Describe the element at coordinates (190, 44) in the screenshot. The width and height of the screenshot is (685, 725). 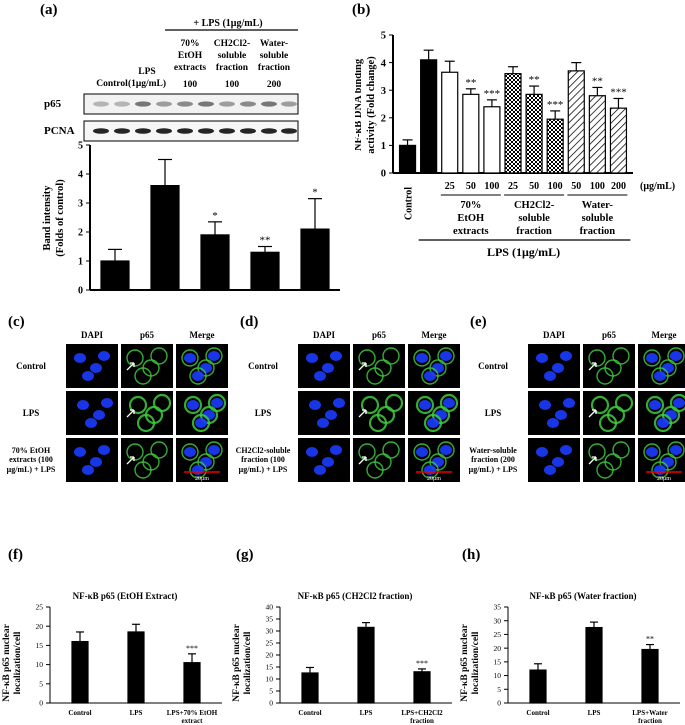
I see `blot-lane-etoh-1: 70%` at that location.